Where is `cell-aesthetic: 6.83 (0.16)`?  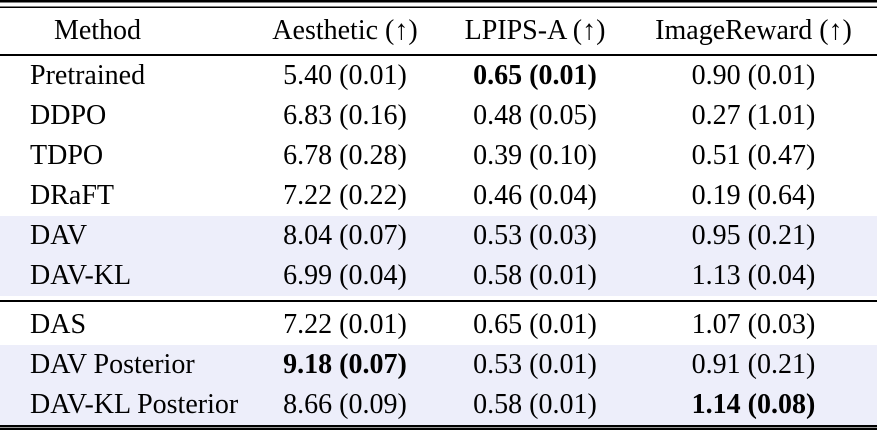
cell-aesthetic: 6.83 (0.16) is located at coordinates (345, 115).